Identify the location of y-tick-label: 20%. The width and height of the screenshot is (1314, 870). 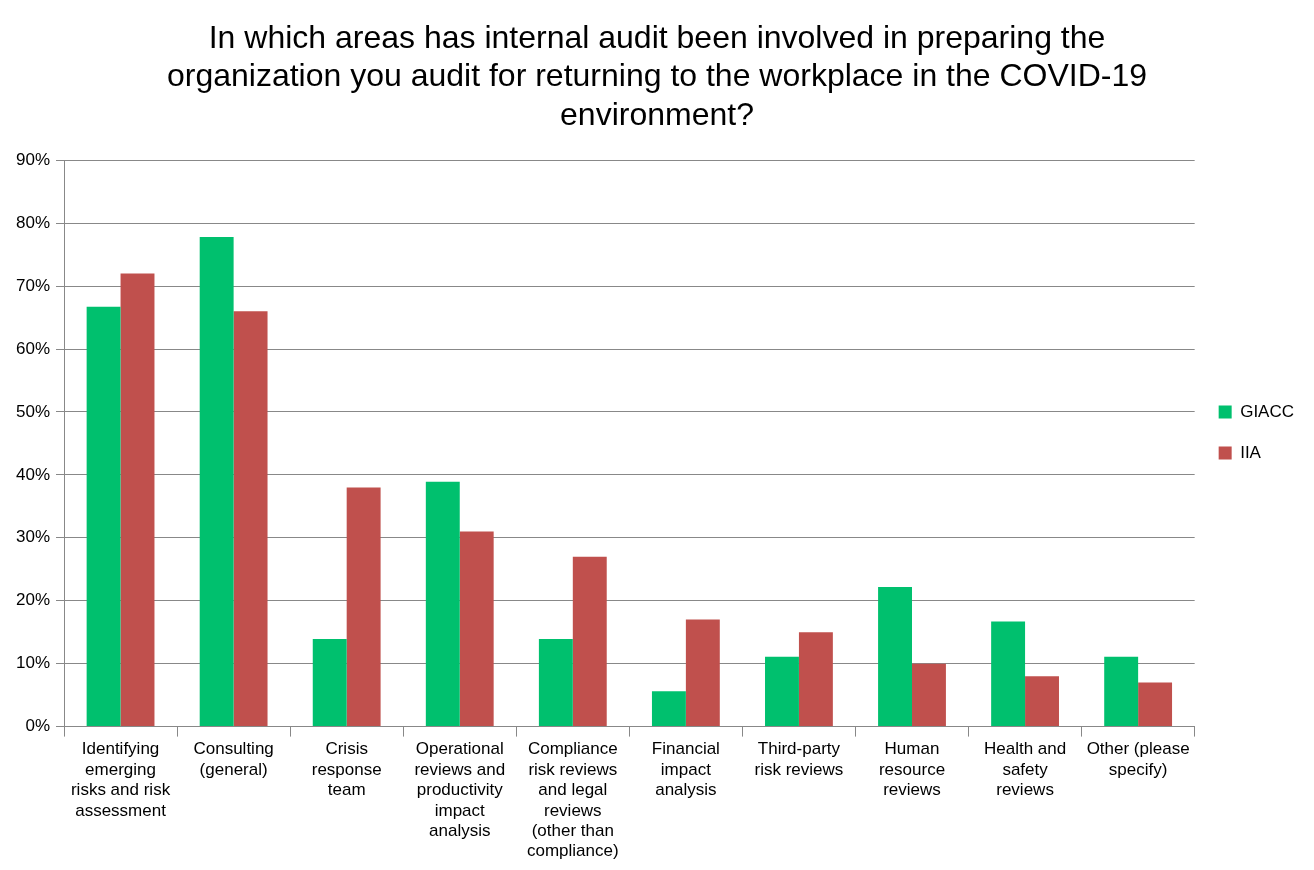
(33, 600).